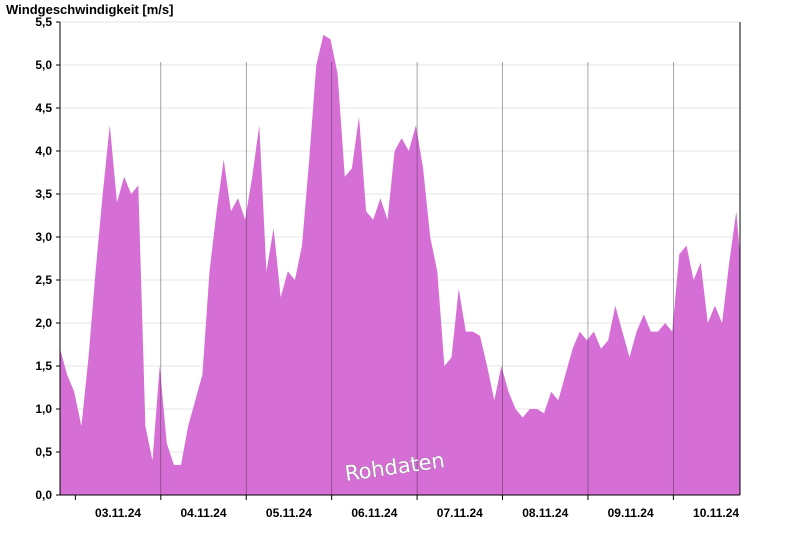 The width and height of the screenshot is (800, 550). I want to click on x-tick-label: 10.11.24, so click(716, 513).